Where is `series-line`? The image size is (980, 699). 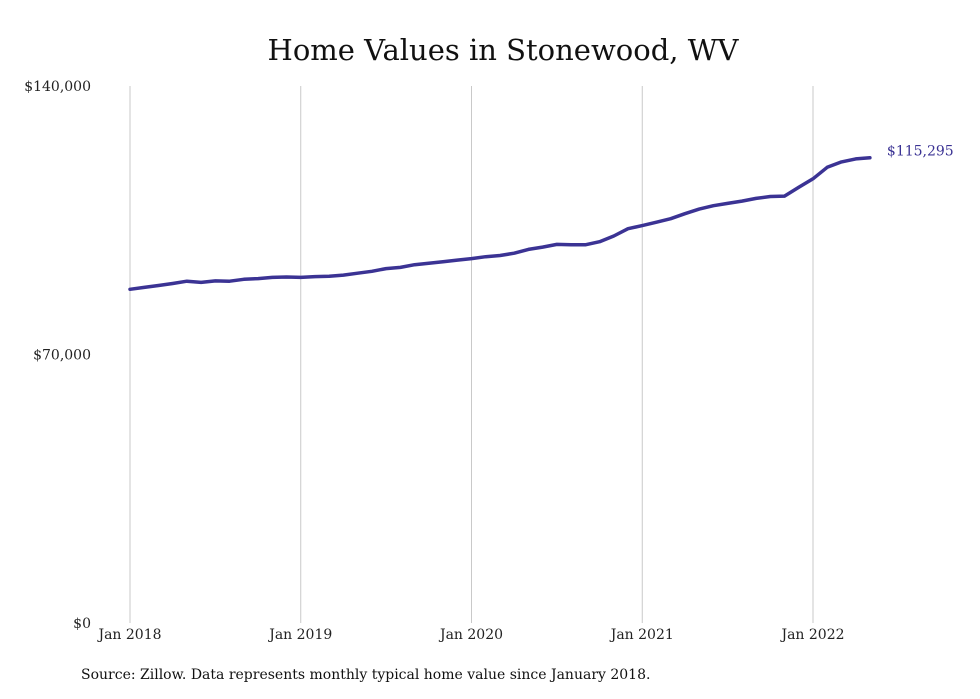 series-line is located at coordinates (500, 223).